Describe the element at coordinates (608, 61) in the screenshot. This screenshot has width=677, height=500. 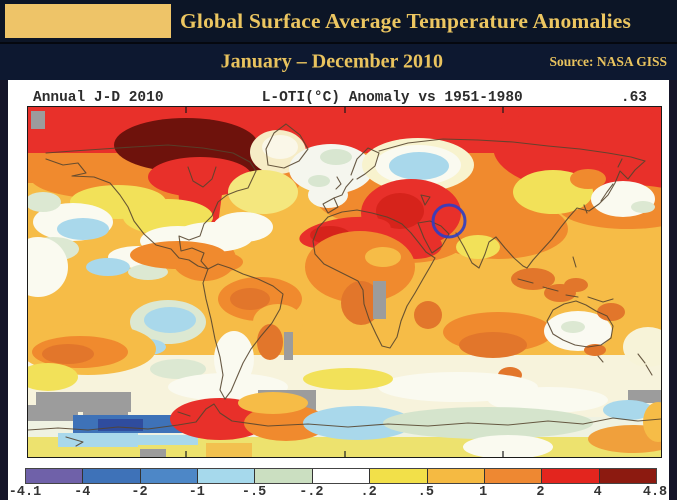
I see `source-label: Source: NASA GISS` at that location.